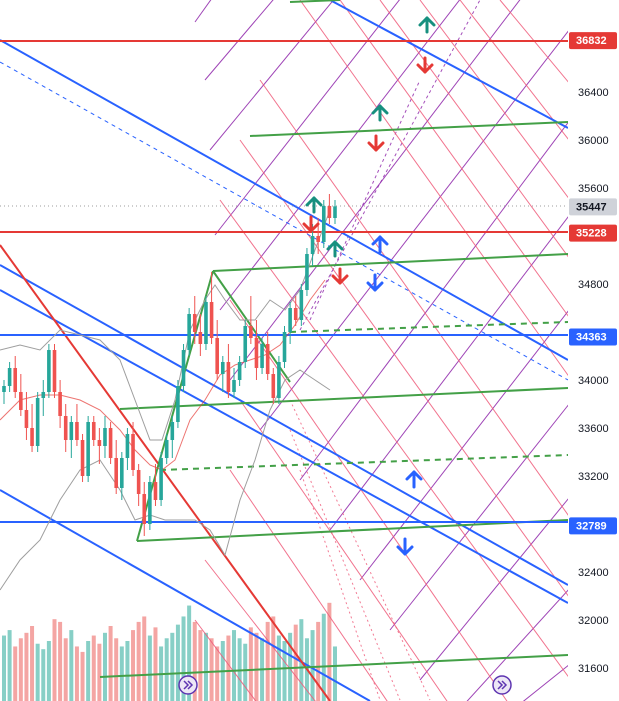 This screenshot has height=701, width=619. I want to click on price-tick-label: 31600, so click(593, 669).